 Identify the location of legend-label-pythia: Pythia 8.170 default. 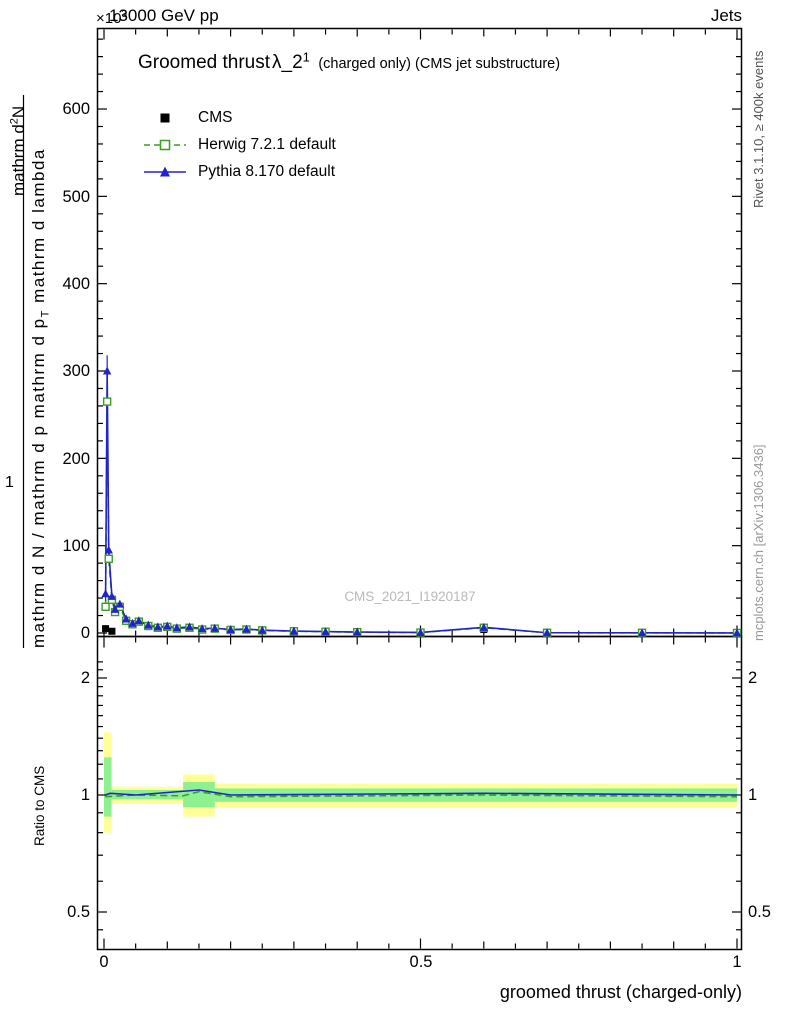
(267, 171).